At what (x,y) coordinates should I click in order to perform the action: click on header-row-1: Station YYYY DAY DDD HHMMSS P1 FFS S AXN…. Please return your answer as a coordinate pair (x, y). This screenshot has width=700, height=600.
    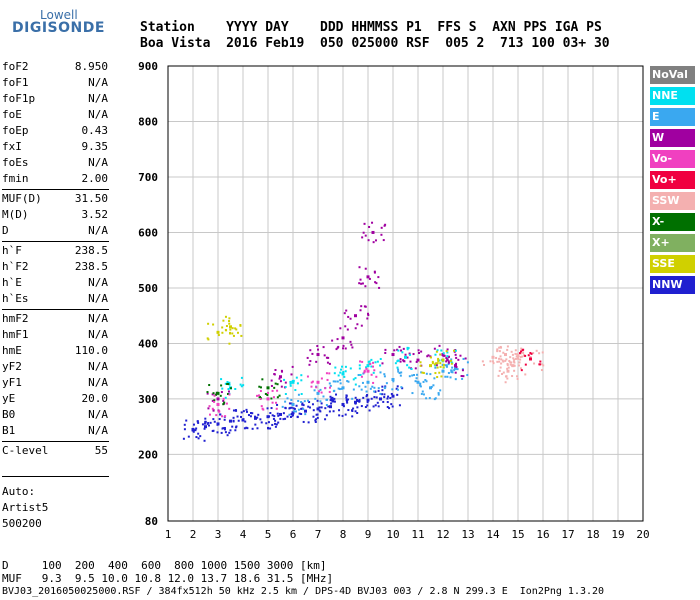
    Looking at the image, I should click on (371, 27).